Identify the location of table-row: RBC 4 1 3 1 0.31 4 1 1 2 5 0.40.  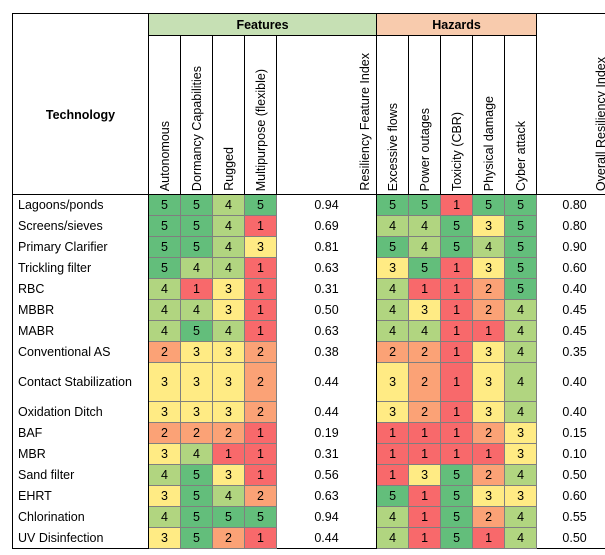
(308, 289).